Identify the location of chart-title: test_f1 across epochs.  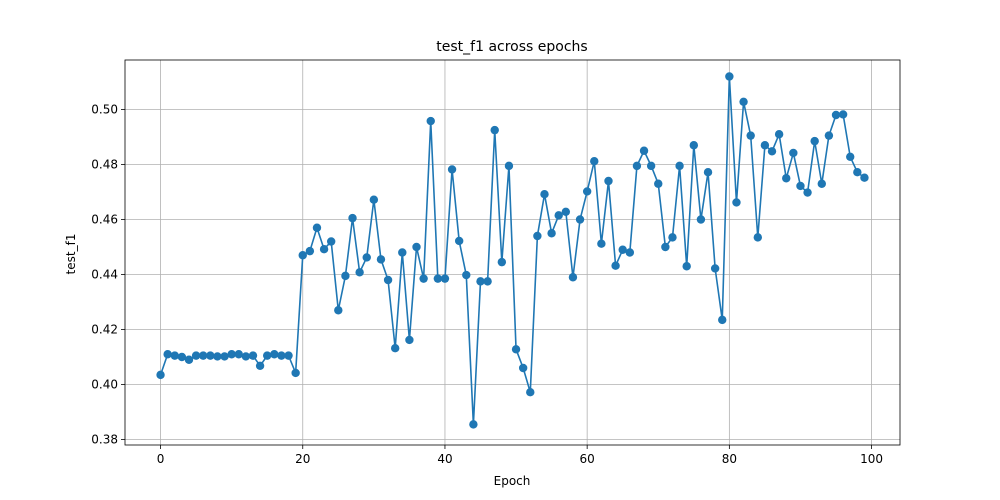
(511, 47).